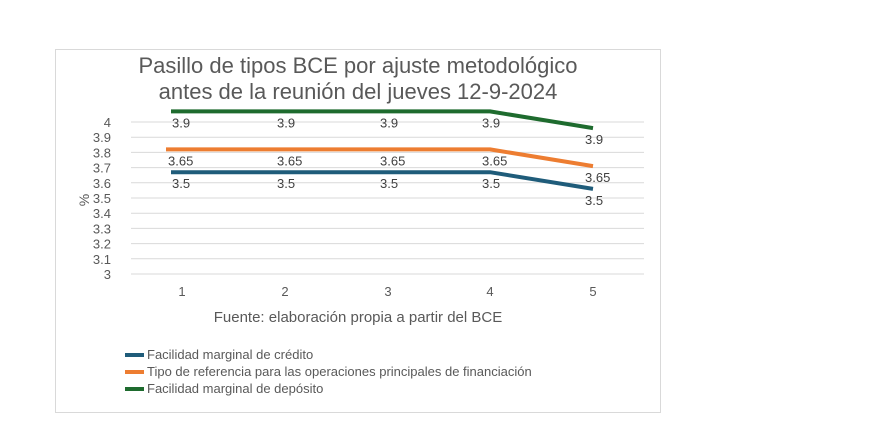  I want to click on y-tick-label: 3.6, so click(102, 183).